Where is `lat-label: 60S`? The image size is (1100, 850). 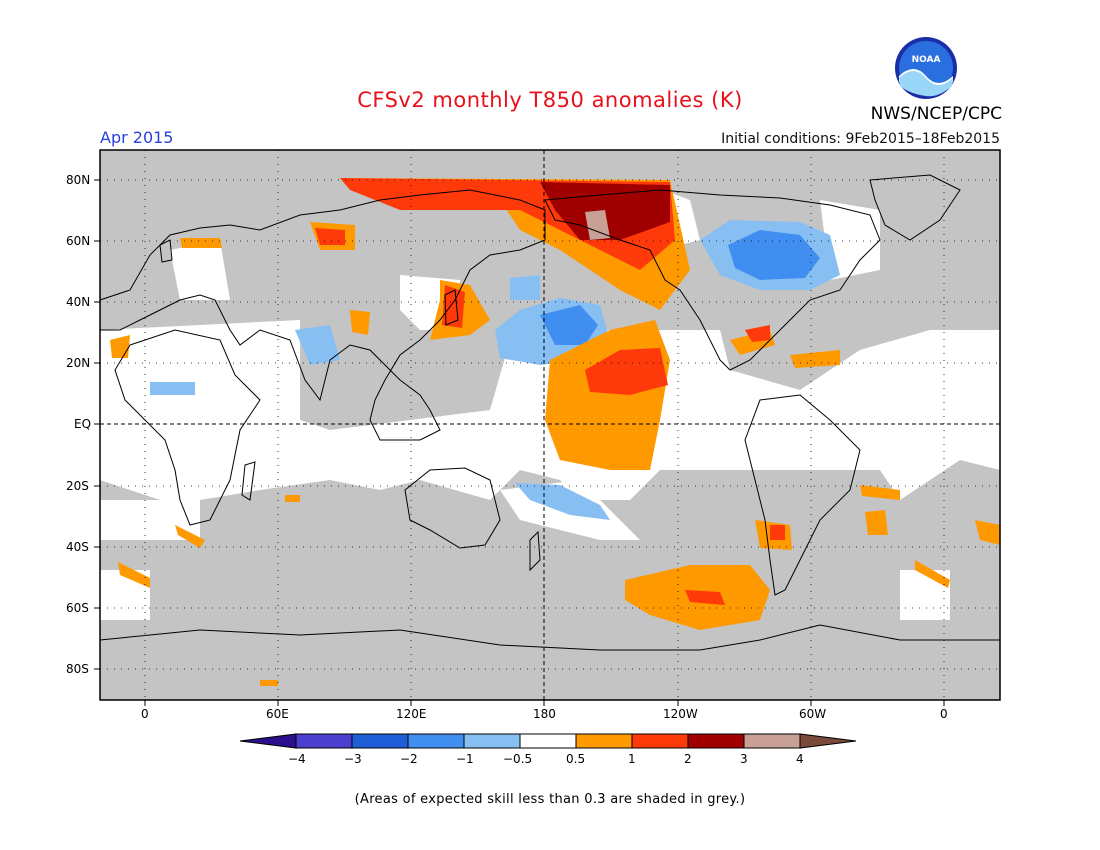 lat-label: 60S is located at coordinates (77, 608).